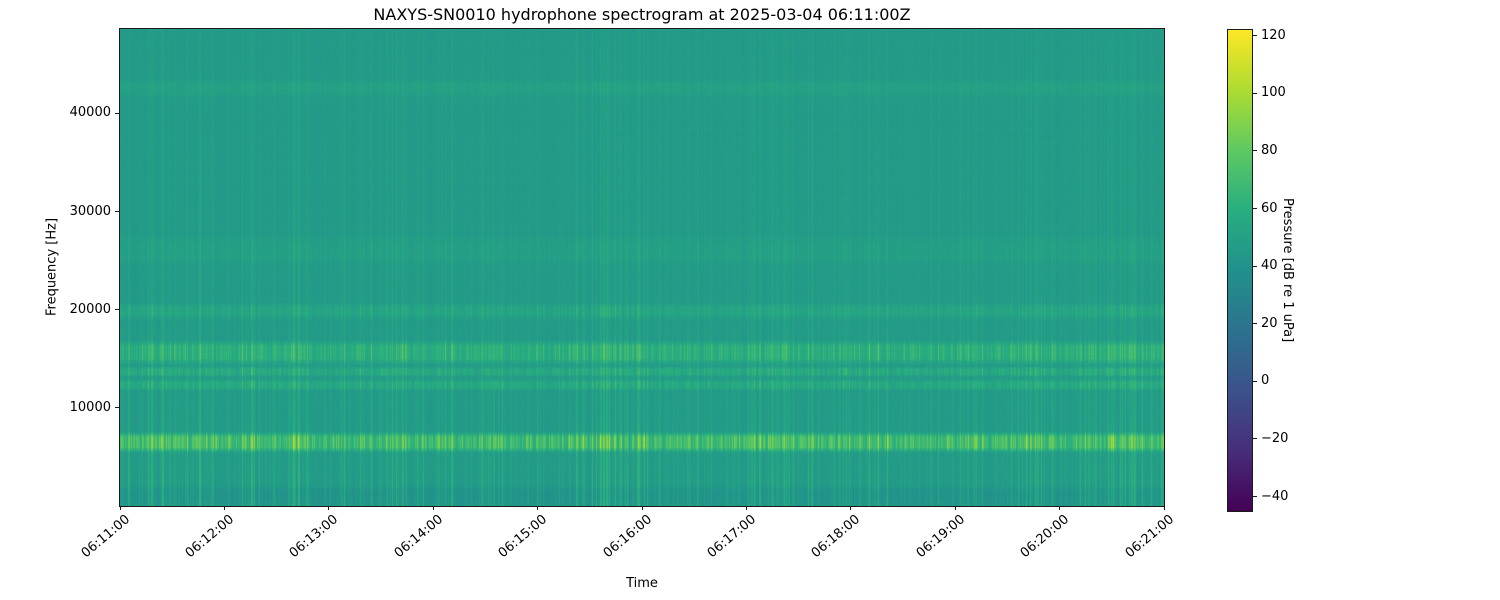  What do you see at coordinates (1273, 35) in the screenshot?
I see `colorbar-tick-label: 120` at bounding box center [1273, 35].